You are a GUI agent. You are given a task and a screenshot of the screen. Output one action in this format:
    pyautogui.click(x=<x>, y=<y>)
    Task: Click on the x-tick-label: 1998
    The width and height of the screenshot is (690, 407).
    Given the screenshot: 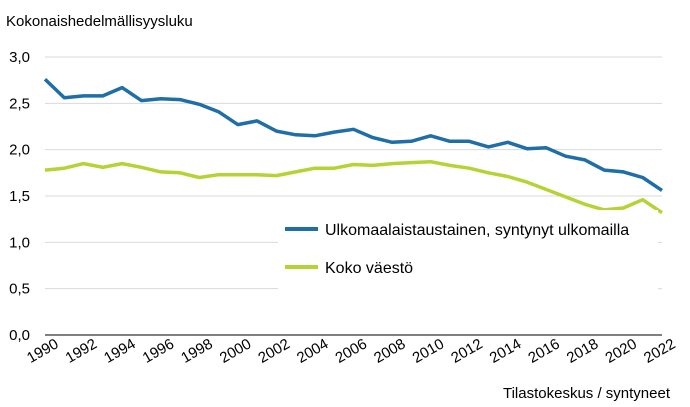 What is the action you would take?
    pyautogui.click(x=196, y=350)
    